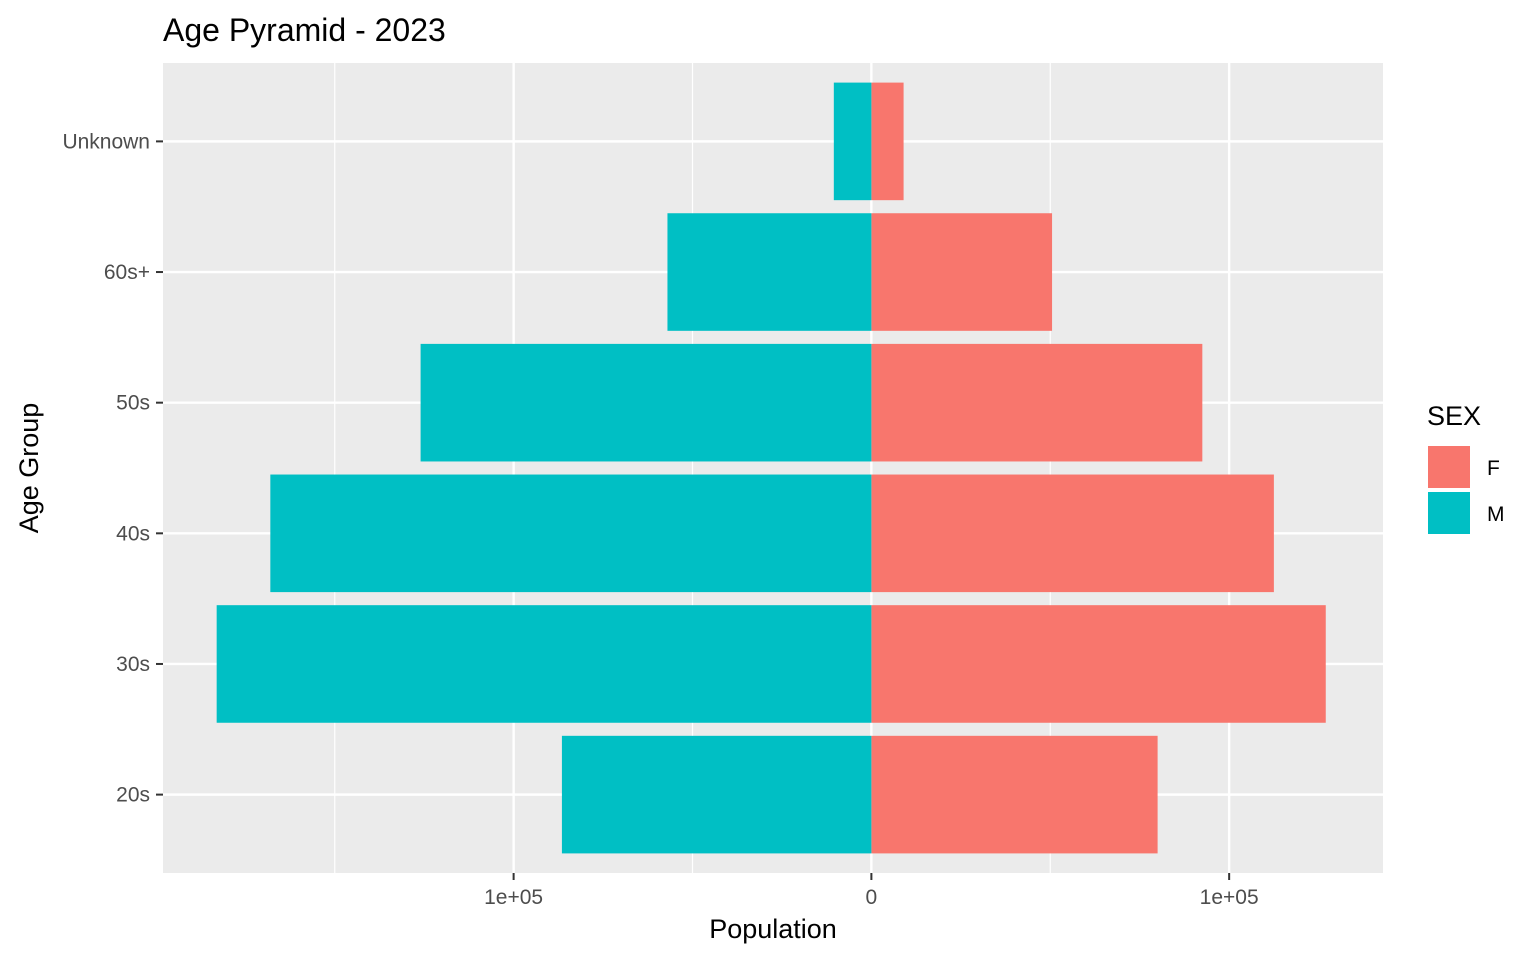 The height and width of the screenshot is (960, 1536). Describe the element at coordinates (773, 929) in the screenshot. I see `x-axis-title: Population` at that location.